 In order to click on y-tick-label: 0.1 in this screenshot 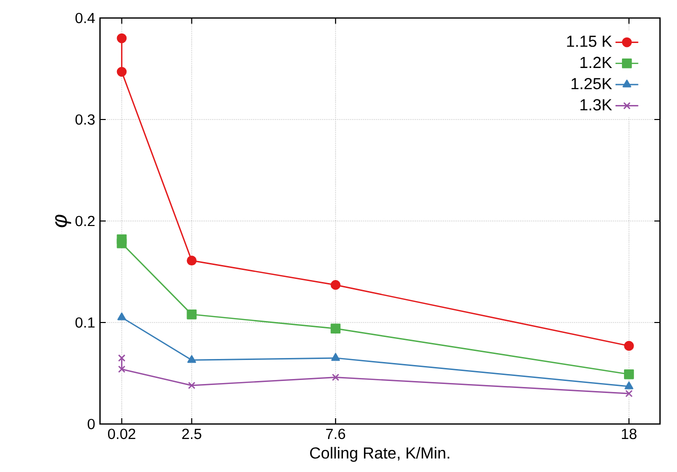, I will do `click(85, 322)`.